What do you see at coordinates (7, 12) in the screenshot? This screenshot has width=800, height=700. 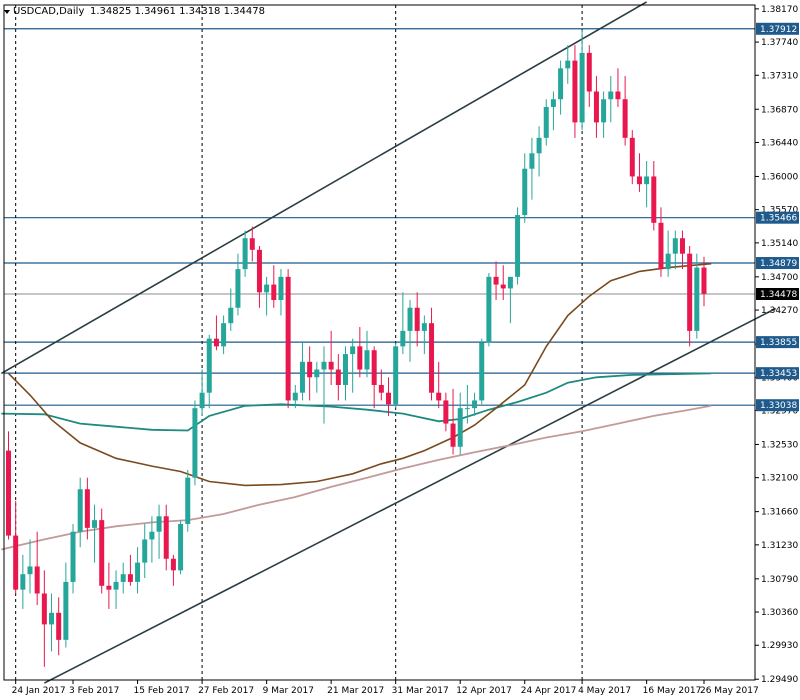 I see `dropdown-triangle-icon` at bounding box center [7, 12].